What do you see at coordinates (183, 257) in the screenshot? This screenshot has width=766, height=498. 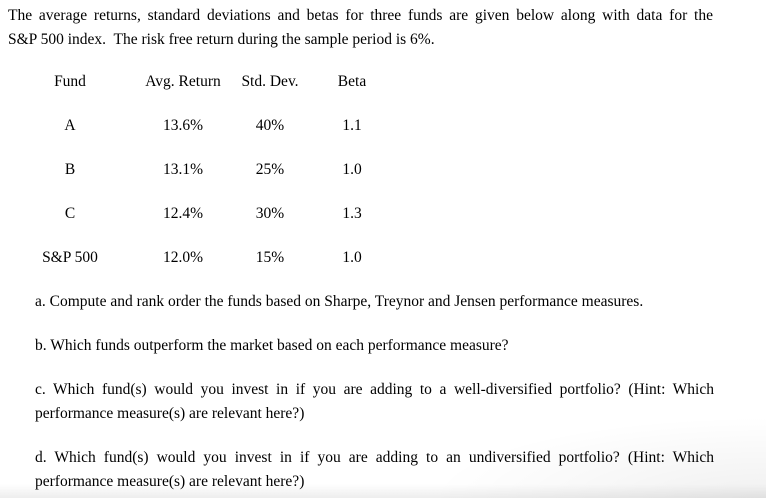 I see `table-cell-avg-return: 12.0%` at bounding box center [183, 257].